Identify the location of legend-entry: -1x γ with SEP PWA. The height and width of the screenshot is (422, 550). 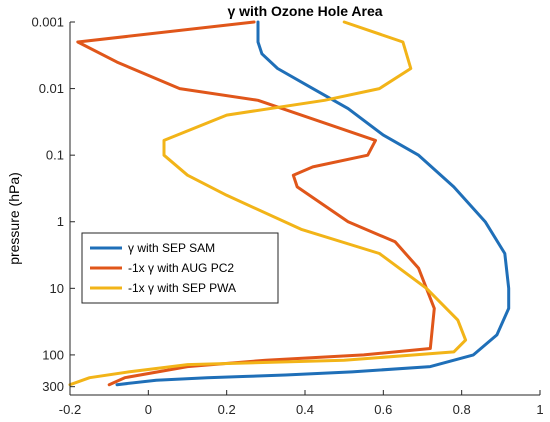
(182, 288).